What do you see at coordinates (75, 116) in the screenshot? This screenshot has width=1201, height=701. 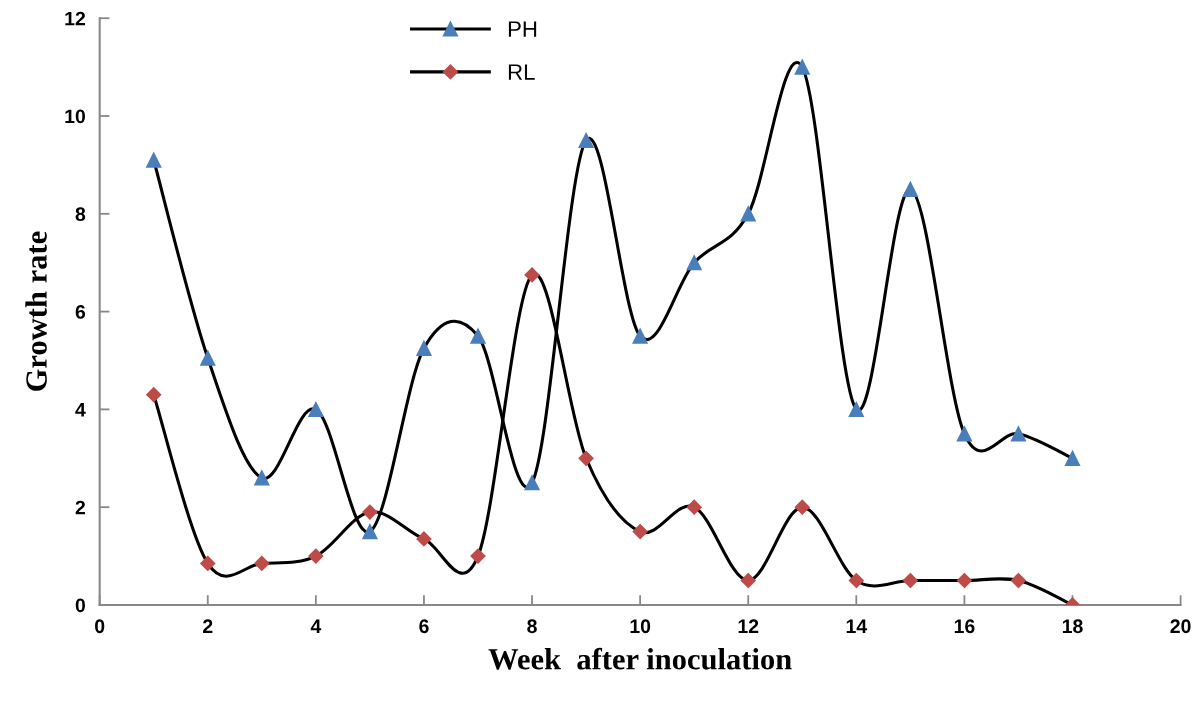 I see `y-tick-label: 10` at bounding box center [75, 116].